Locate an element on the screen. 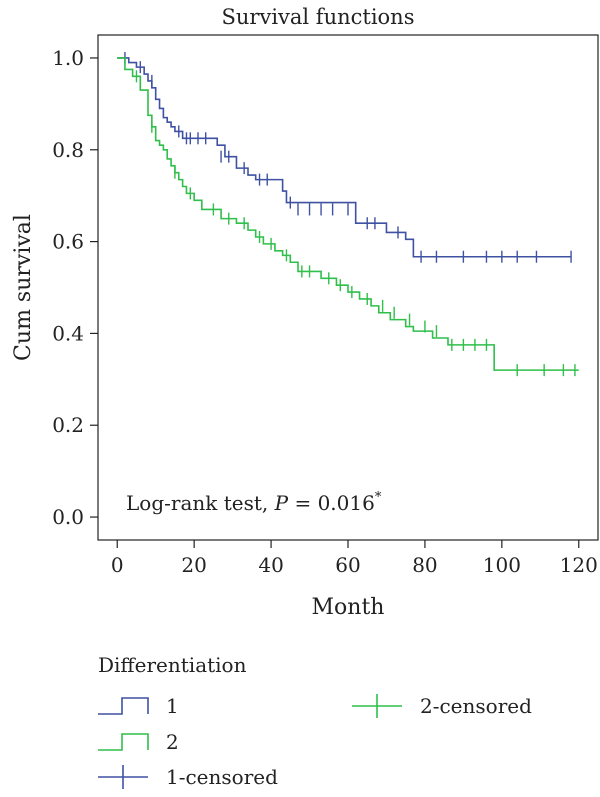 The width and height of the screenshot is (600, 797). x-axis-label: Month is located at coordinates (348, 607).